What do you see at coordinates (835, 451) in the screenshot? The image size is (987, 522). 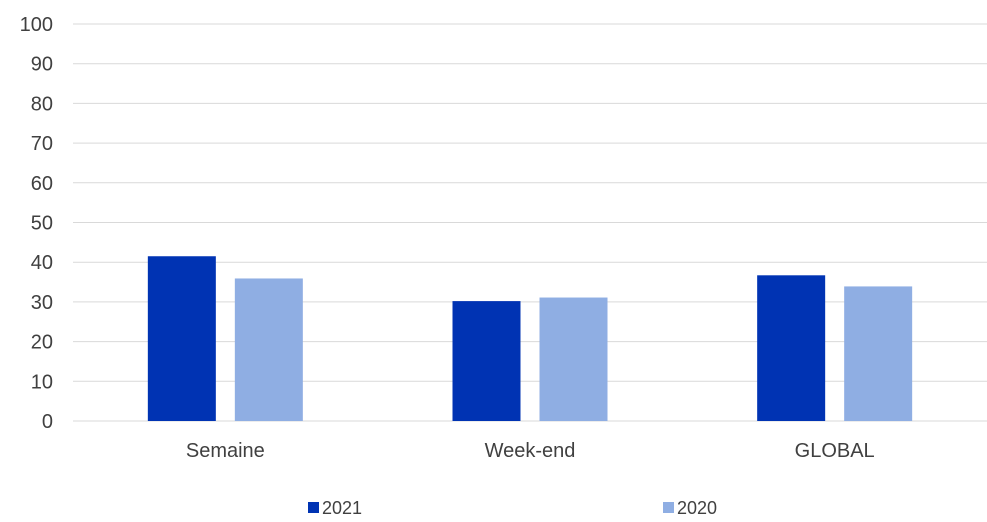 I see `x-category-label: GLOBAL` at bounding box center [835, 451].